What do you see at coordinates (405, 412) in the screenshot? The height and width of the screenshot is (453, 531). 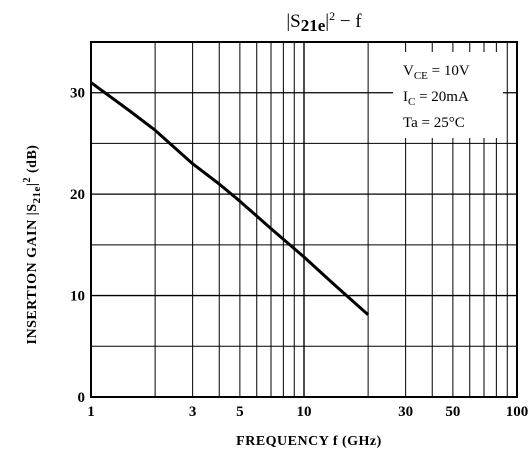 I see `x-tick-label: 30` at bounding box center [405, 412].